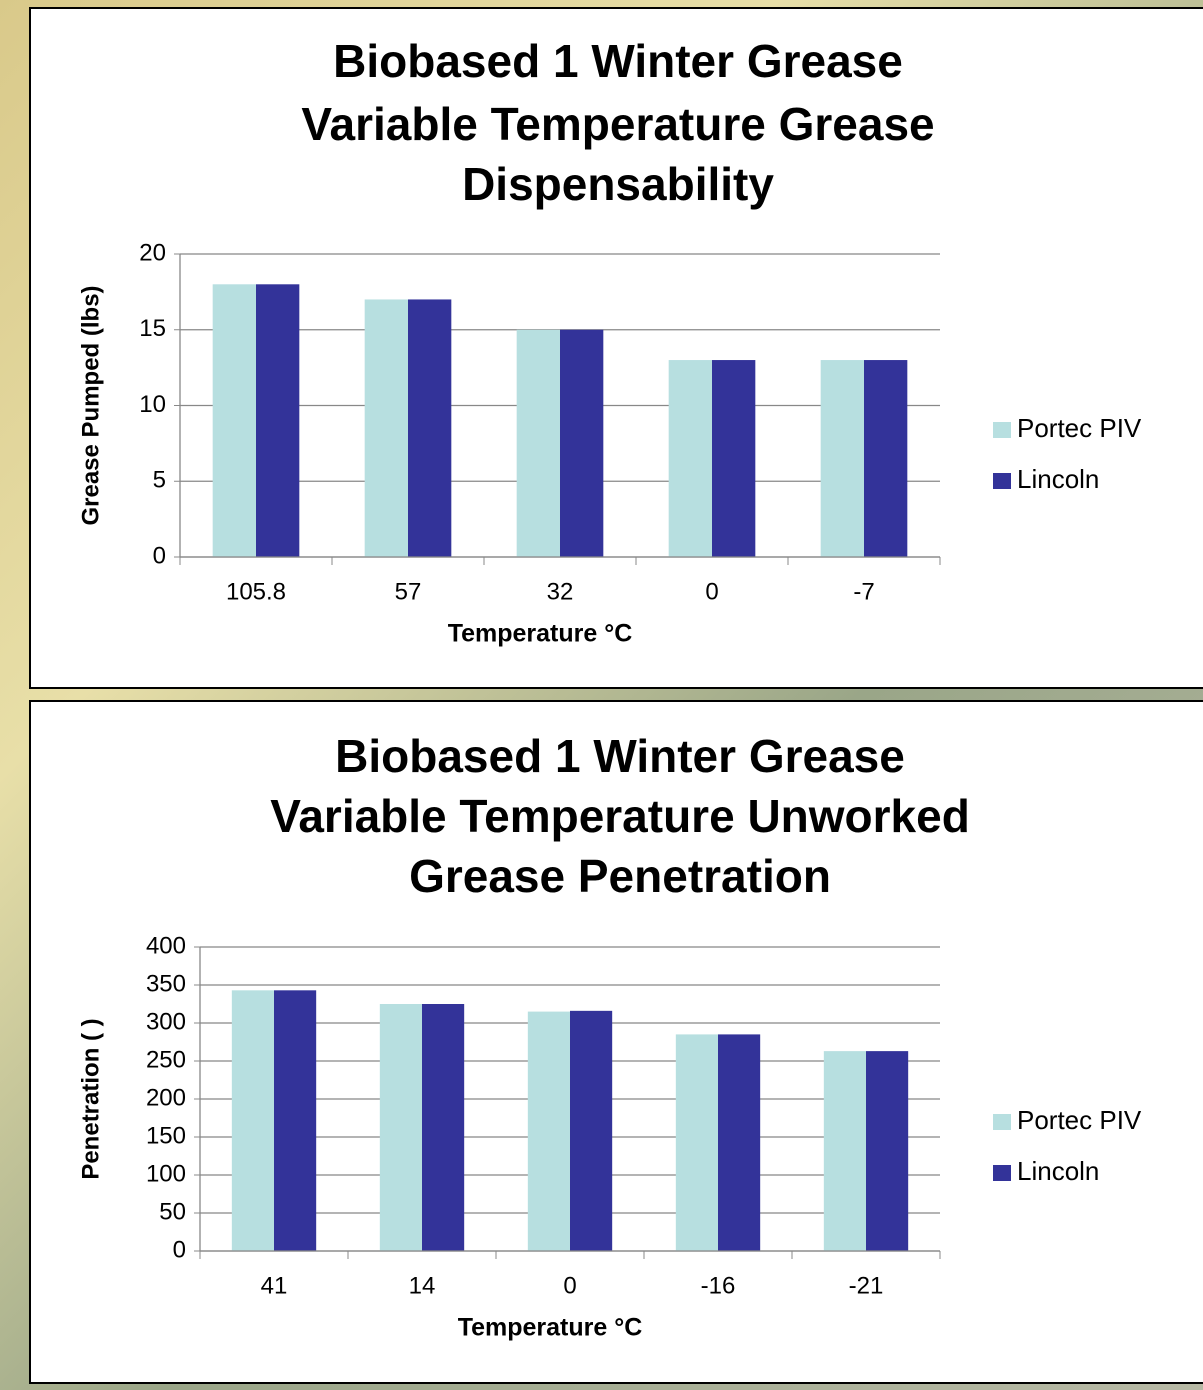  I want to click on chart-title: Variable Temperature Unworked, so click(620, 816).